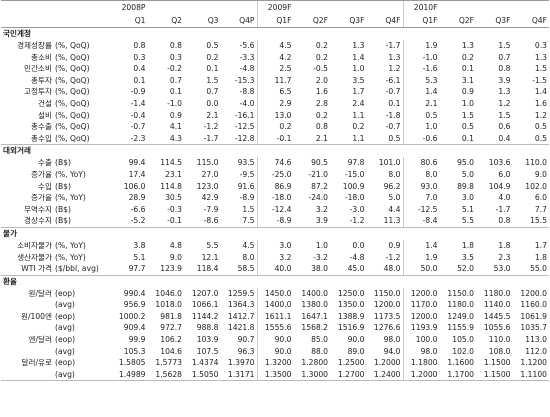  I want to click on cell-value: 80.6, so click(421, 163).